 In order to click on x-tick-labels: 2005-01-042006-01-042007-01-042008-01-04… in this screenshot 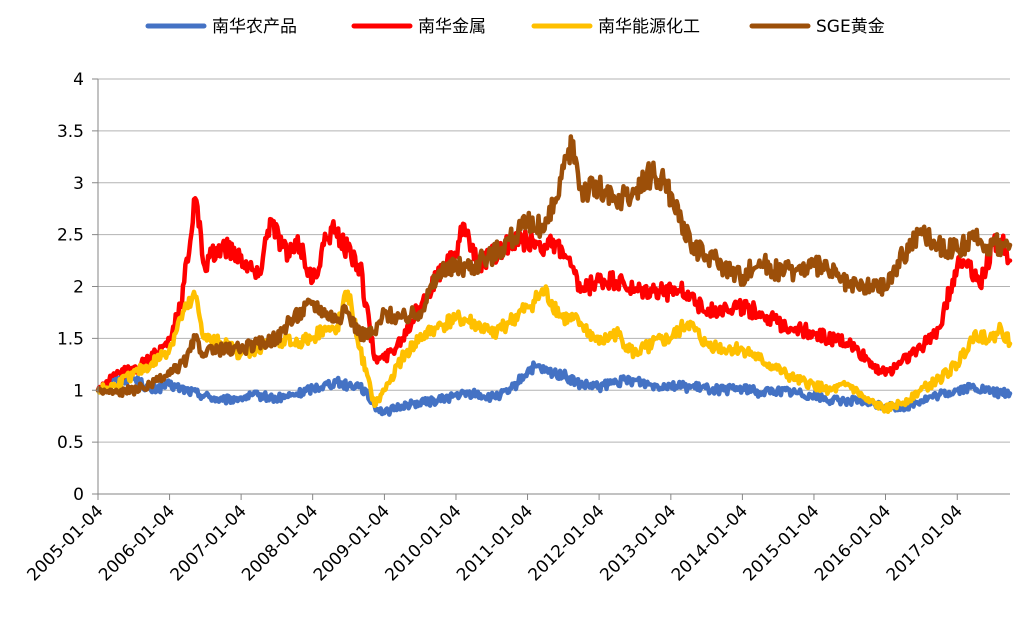, I will do `click(495, 543)`.